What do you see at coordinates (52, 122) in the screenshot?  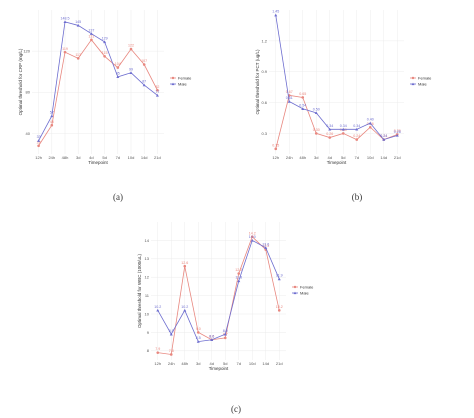 I see `data-label-female: 48` at bounding box center [52, 122].